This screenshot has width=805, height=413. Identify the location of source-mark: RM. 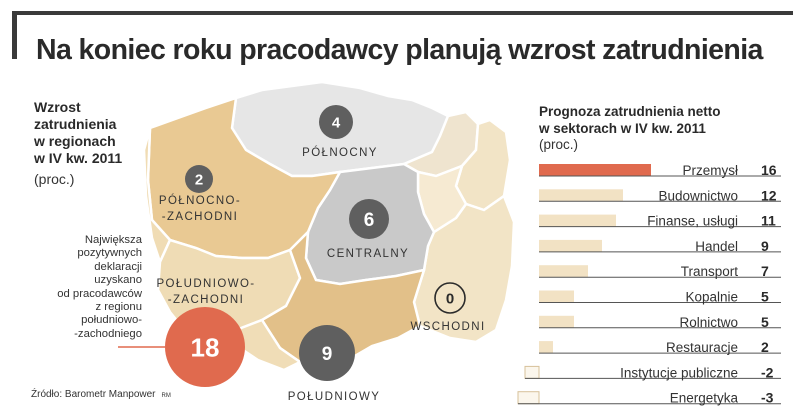
(166, 396).